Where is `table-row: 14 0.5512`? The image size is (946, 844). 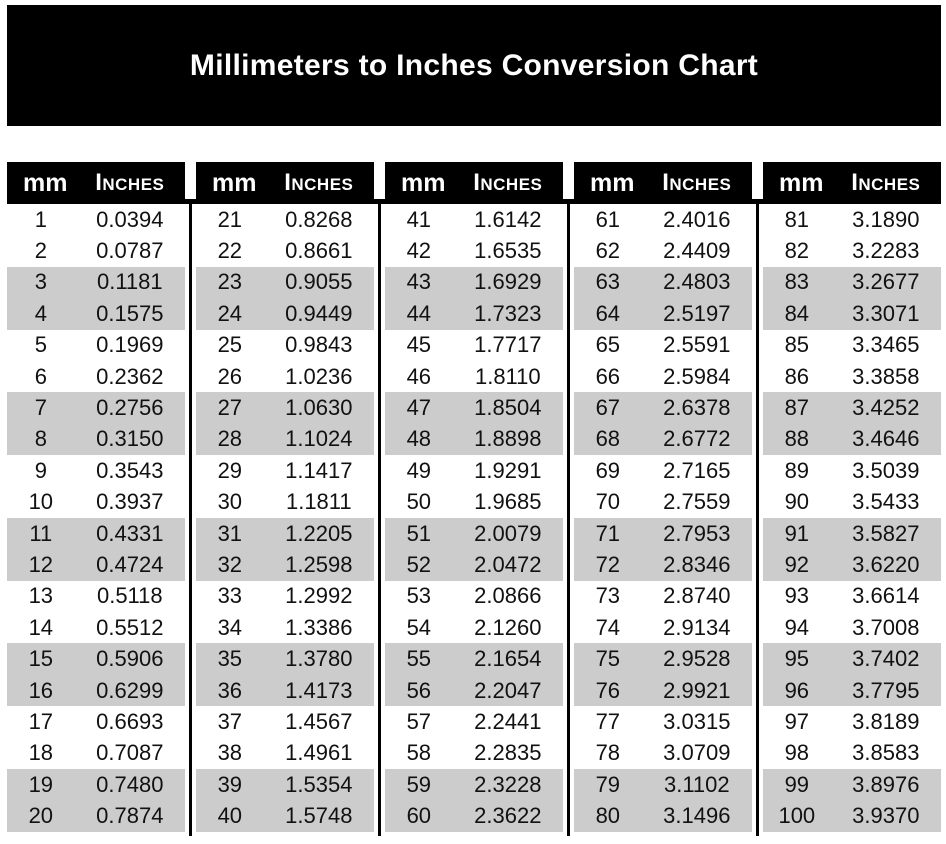 table-row: 14 0.5512 is located at coordinates (96, 627).